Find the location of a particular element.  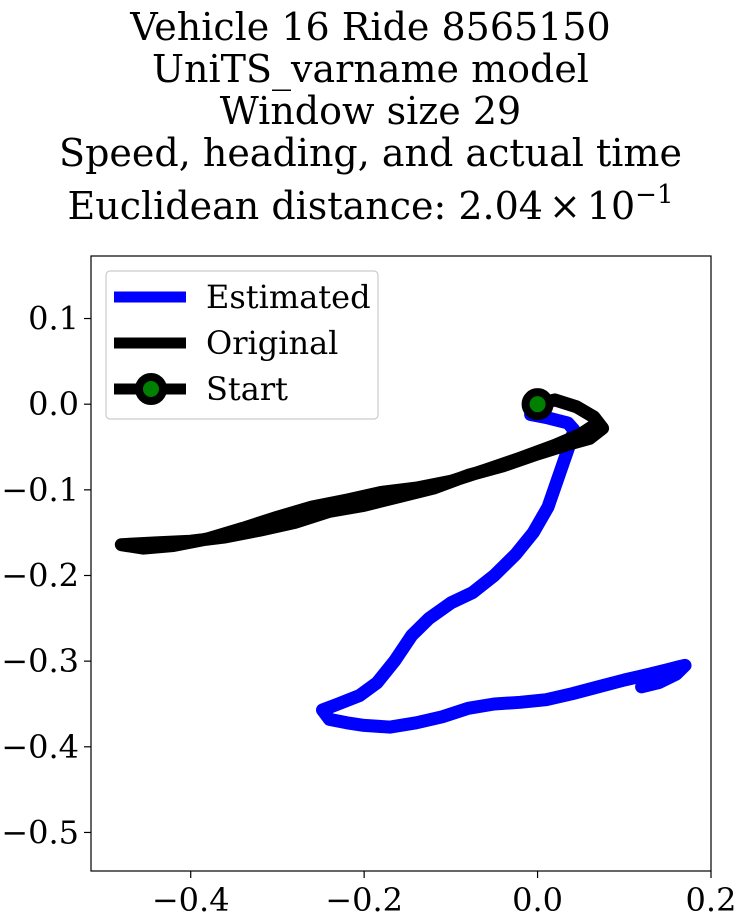

legend-label-original: Original is located at coordinates (272, 343).